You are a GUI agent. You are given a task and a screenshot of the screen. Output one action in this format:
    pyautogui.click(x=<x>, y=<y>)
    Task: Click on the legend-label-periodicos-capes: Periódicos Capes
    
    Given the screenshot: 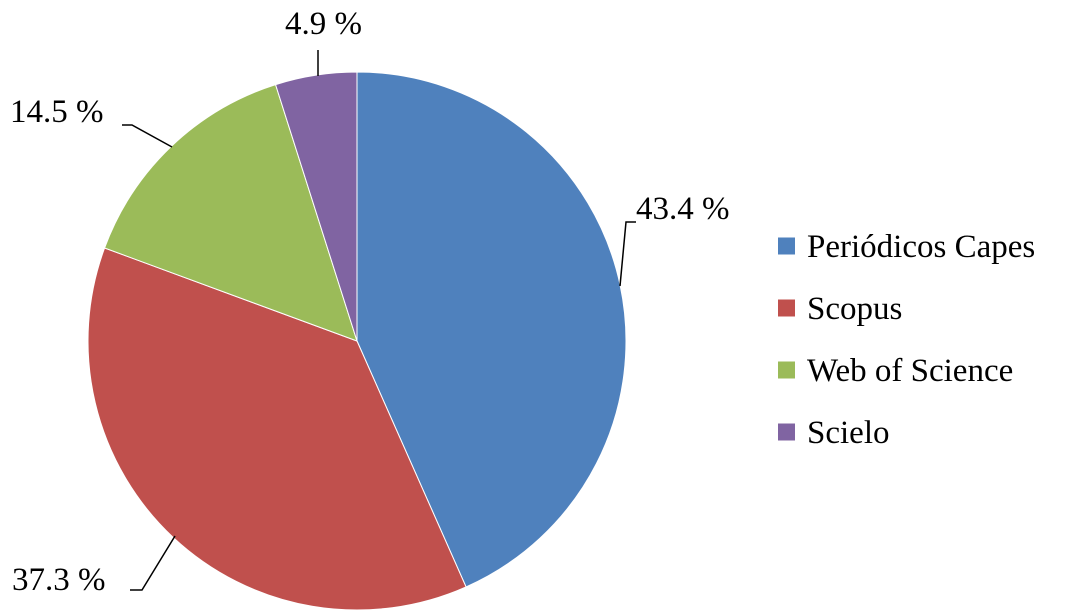 What is the action you would take?
    pyautogui.click(x=921, y=247)
    